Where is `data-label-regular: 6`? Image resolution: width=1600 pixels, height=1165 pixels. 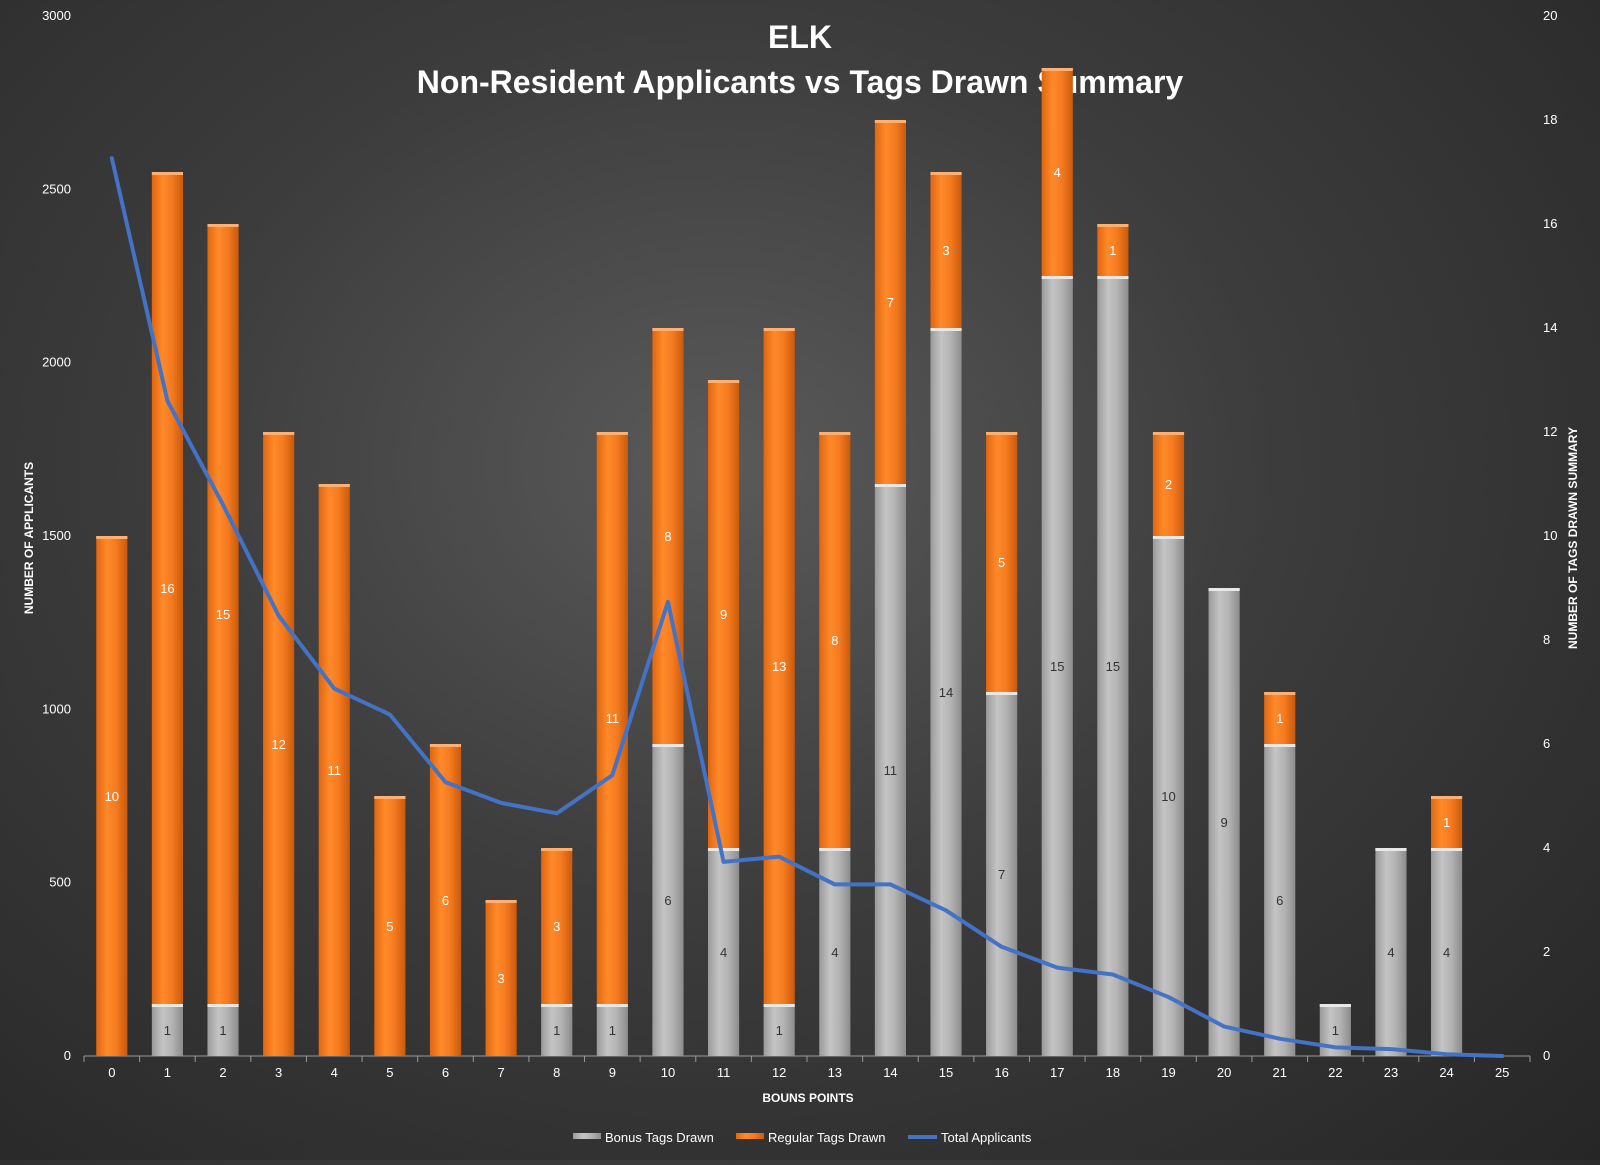
data-label-regular: 6 is located at coordinates (445, 900).